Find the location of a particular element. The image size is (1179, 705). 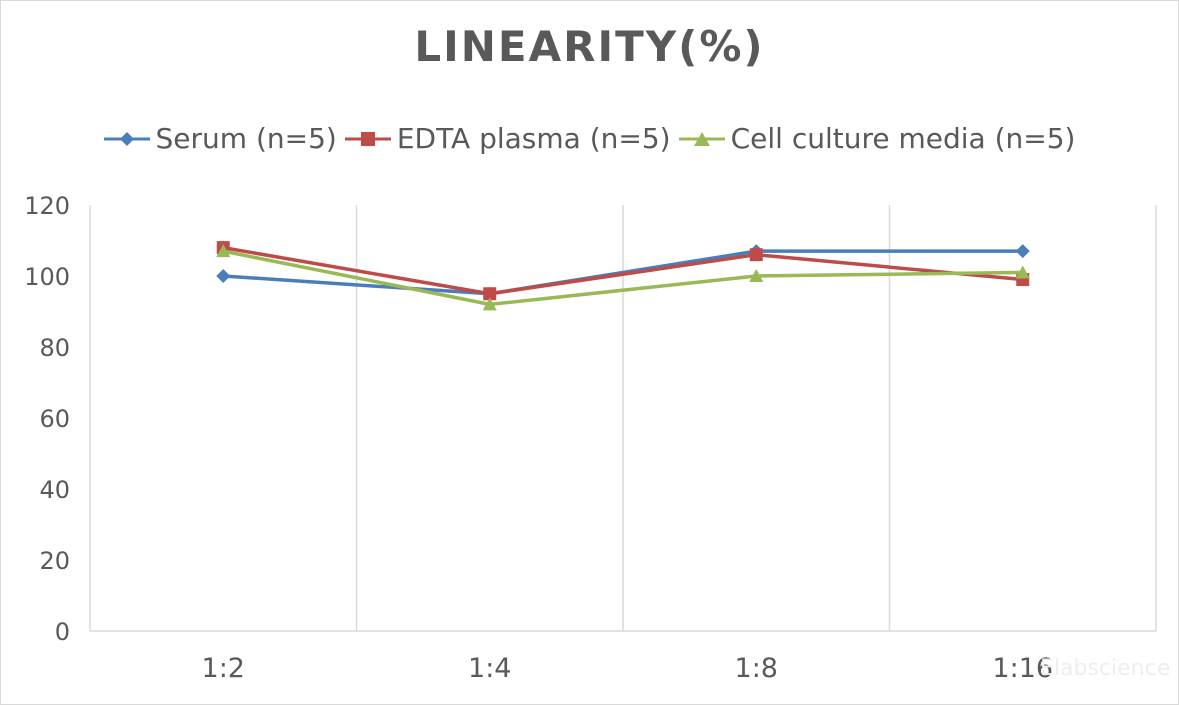

x-tick-label: 1:8 is located at coordinates (756, 668).